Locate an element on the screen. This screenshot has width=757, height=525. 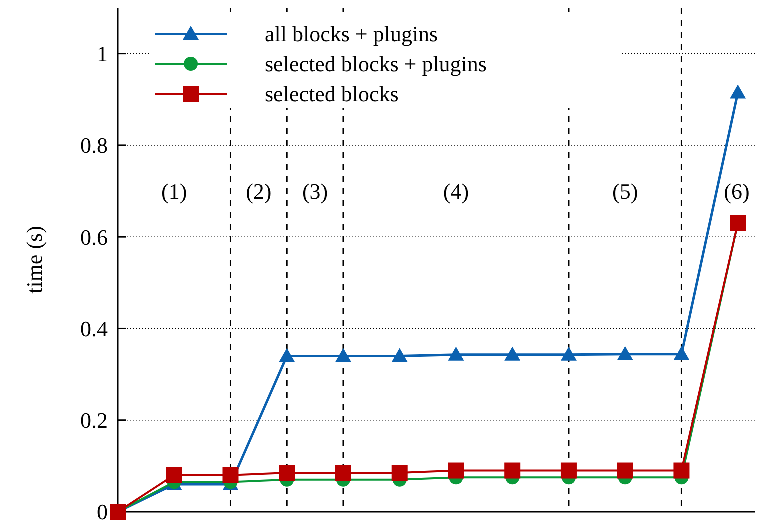
y-tick-label: 0 is located at coordinates (102, 512).